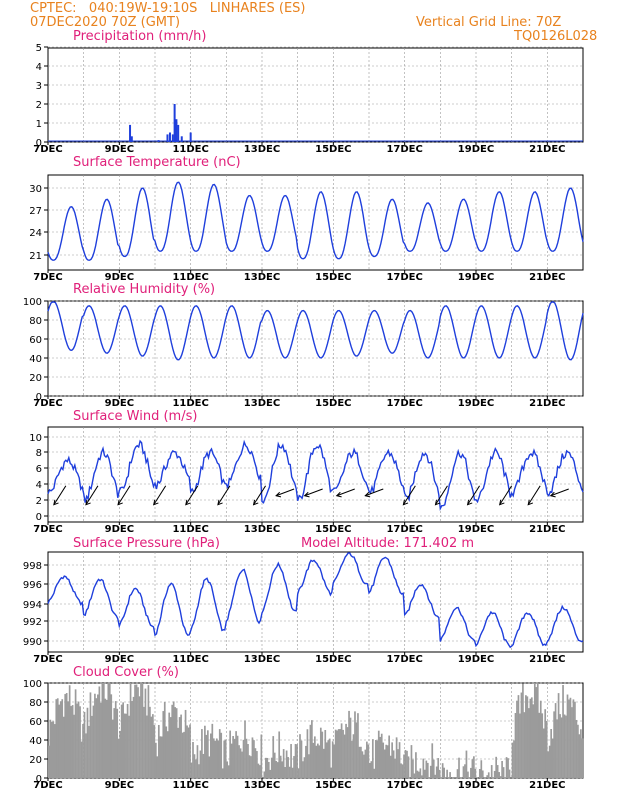 The height and width of the screenshot is (800, 618). What do you see at coordinates (333, 277) in the screenshot?
I see `x-tick-label: 15DEC` at bounding box center [333, 277].